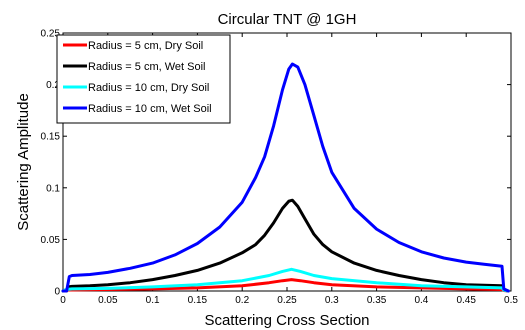  I want to click on x-tick-label: 0.1, so click(153, 300).